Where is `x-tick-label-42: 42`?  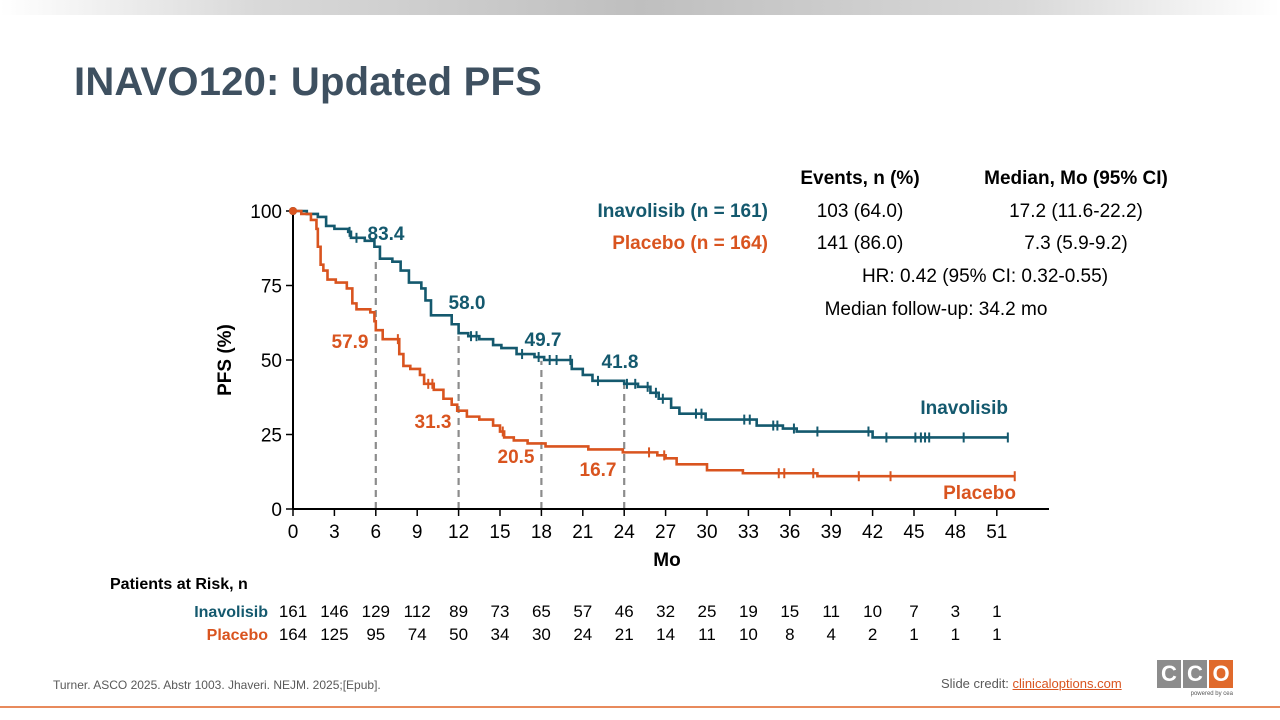 x-tick-label-42: 42 is located at coordinates (872, 532).